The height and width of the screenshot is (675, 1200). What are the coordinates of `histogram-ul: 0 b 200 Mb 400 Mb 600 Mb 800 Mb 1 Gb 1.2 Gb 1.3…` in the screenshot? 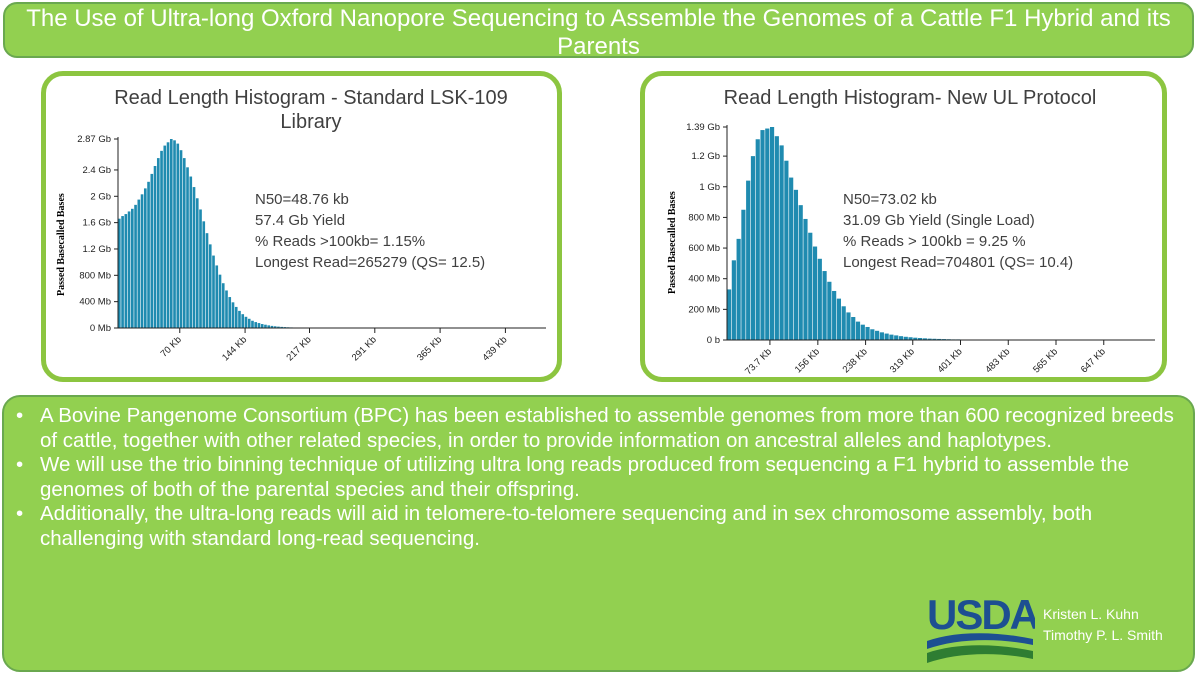 It's located at (920, 249).